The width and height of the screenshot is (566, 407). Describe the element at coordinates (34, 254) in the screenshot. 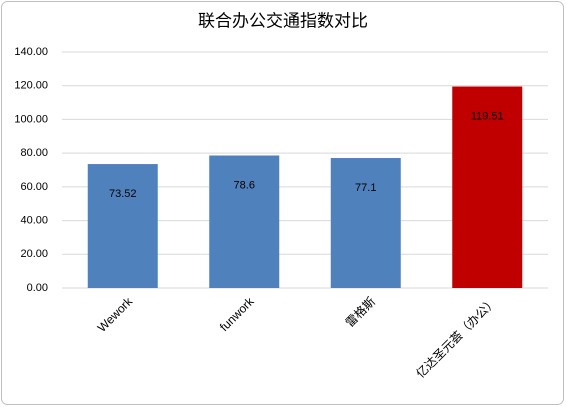

I see `y-tick-label: 20.00` at that location.